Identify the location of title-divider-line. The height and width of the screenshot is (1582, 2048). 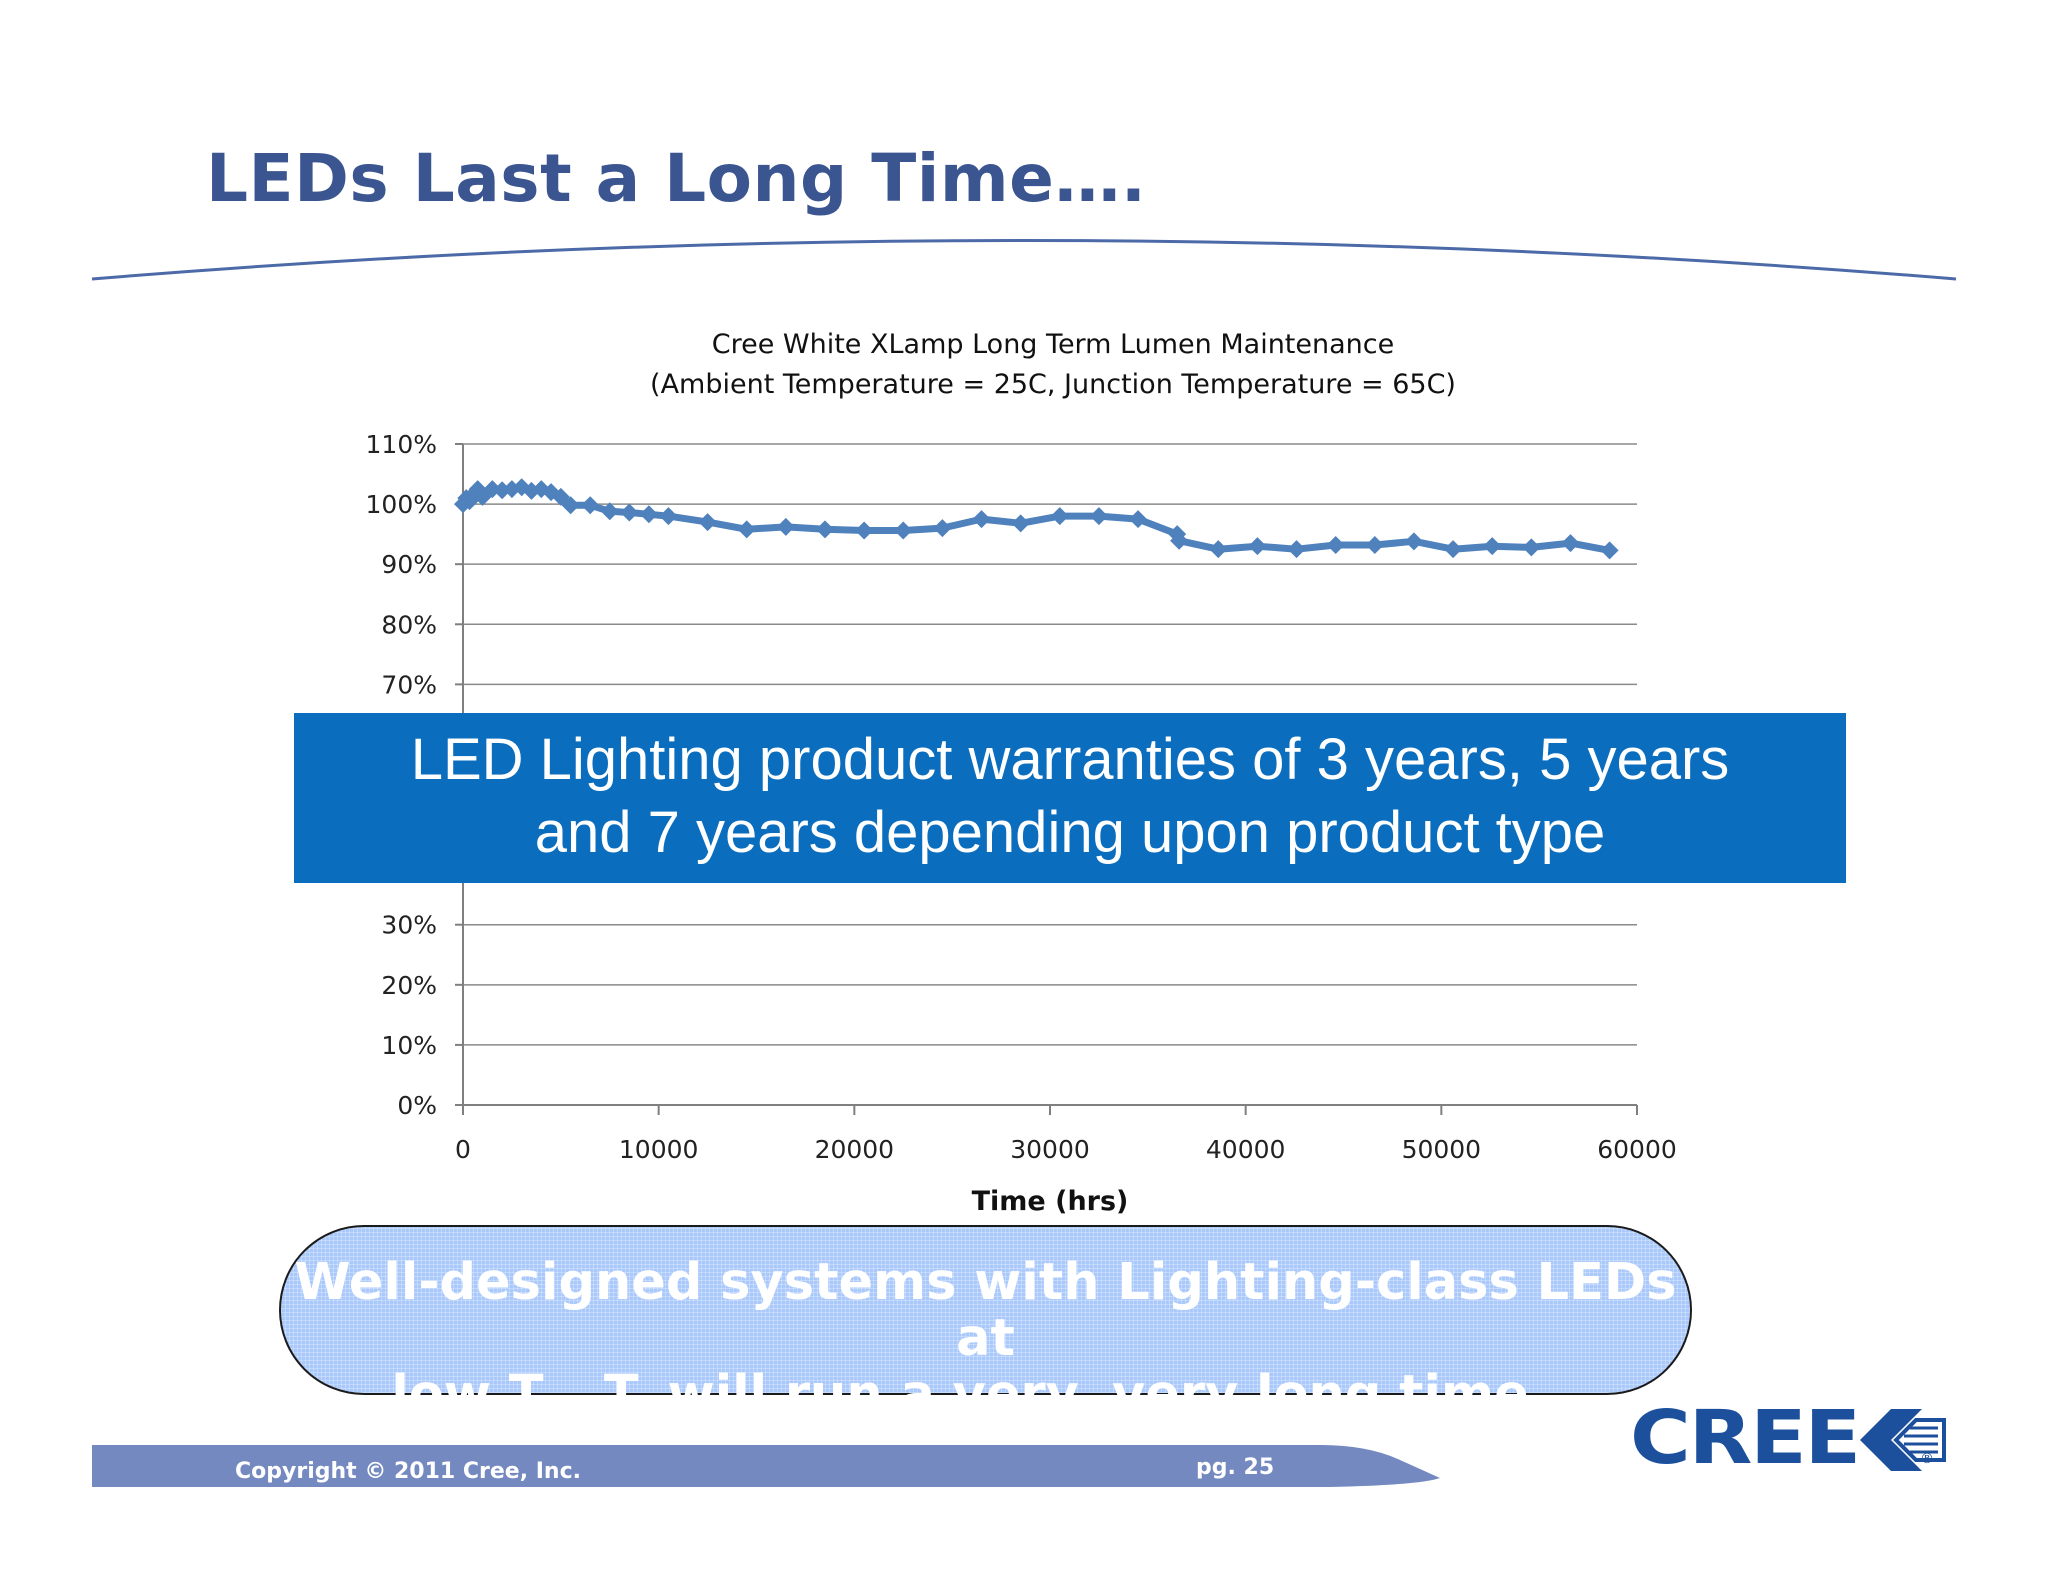
(1024, 260).